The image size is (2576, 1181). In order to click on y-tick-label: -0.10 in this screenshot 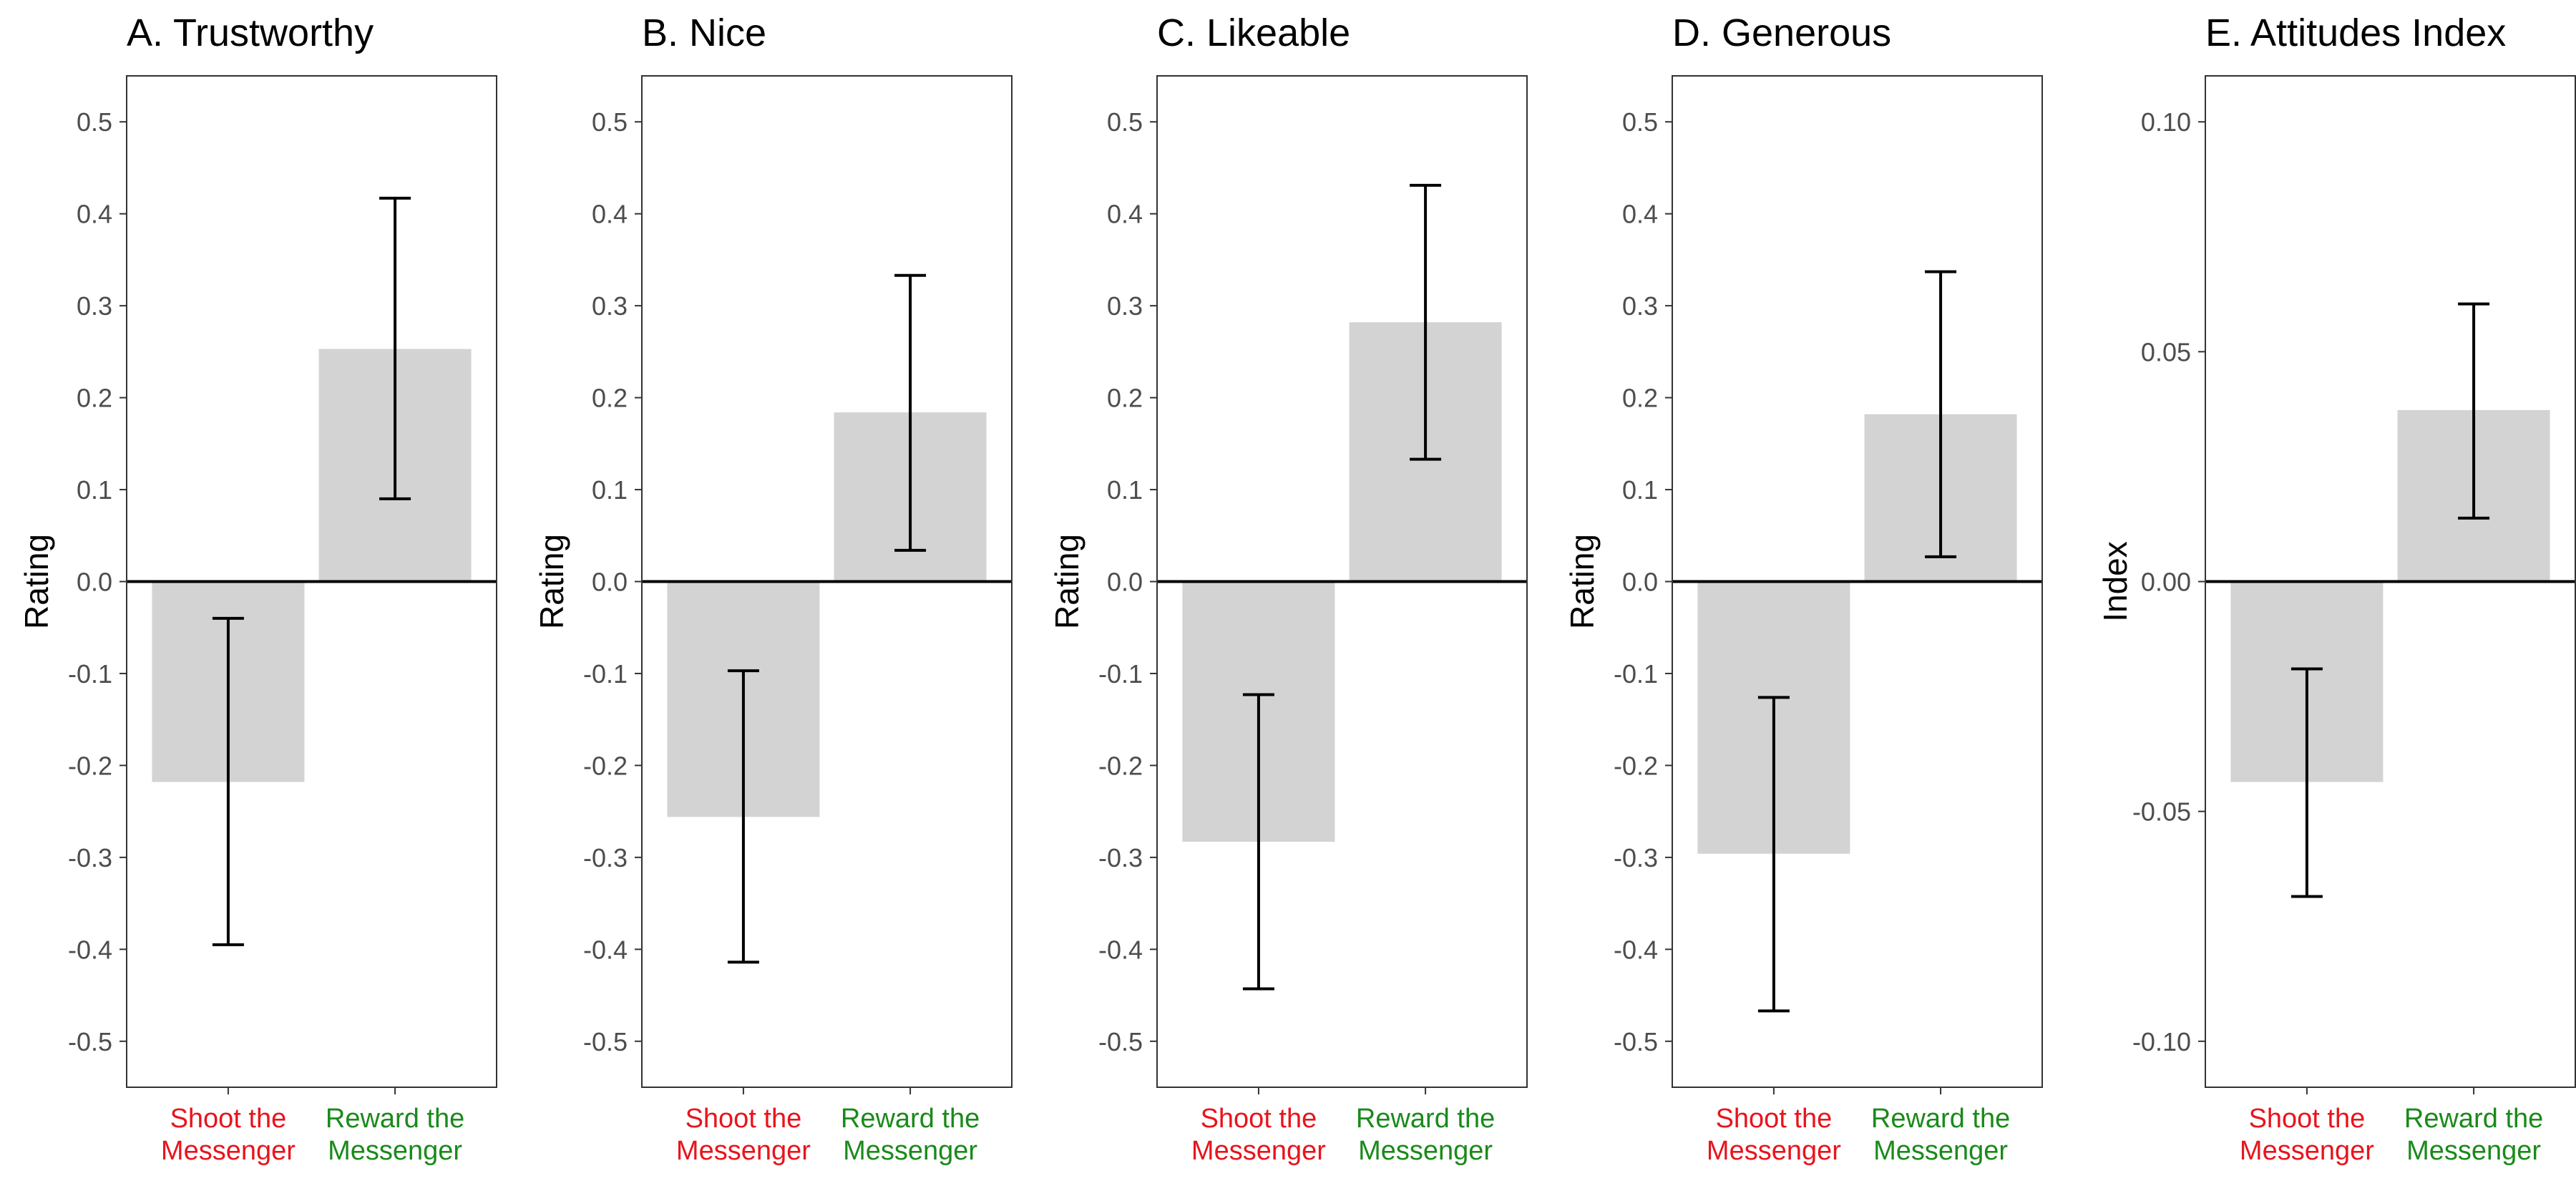, I will do `click(2161, 1041)`.